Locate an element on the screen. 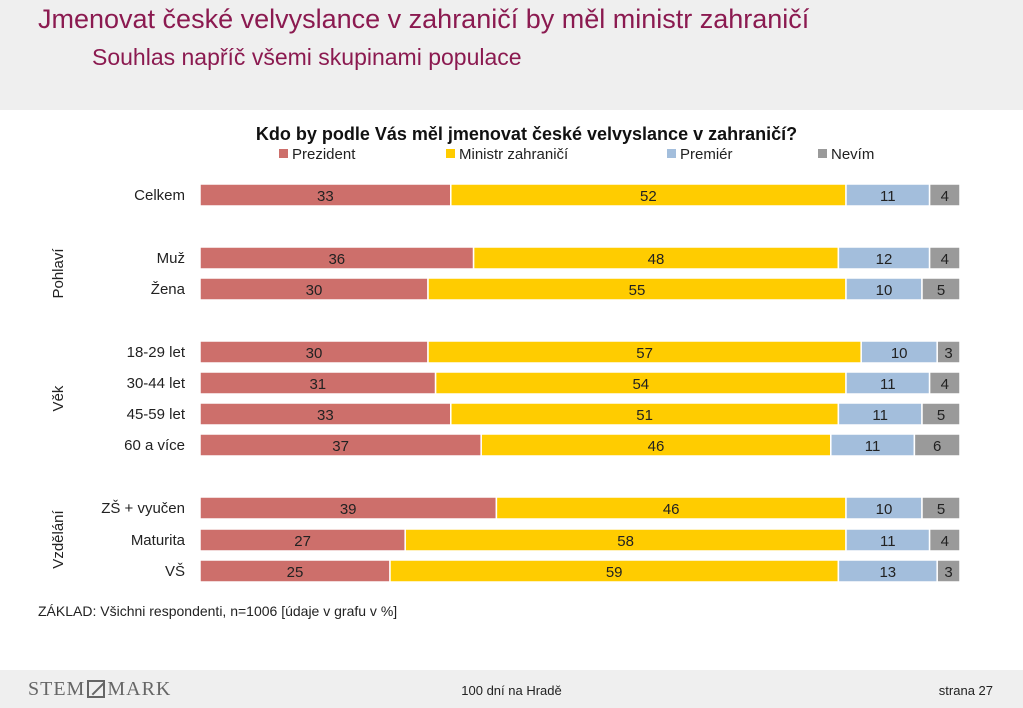 This screenshot has width=1023, height=708. category-label: Žena is located at coordinates (168, 289).